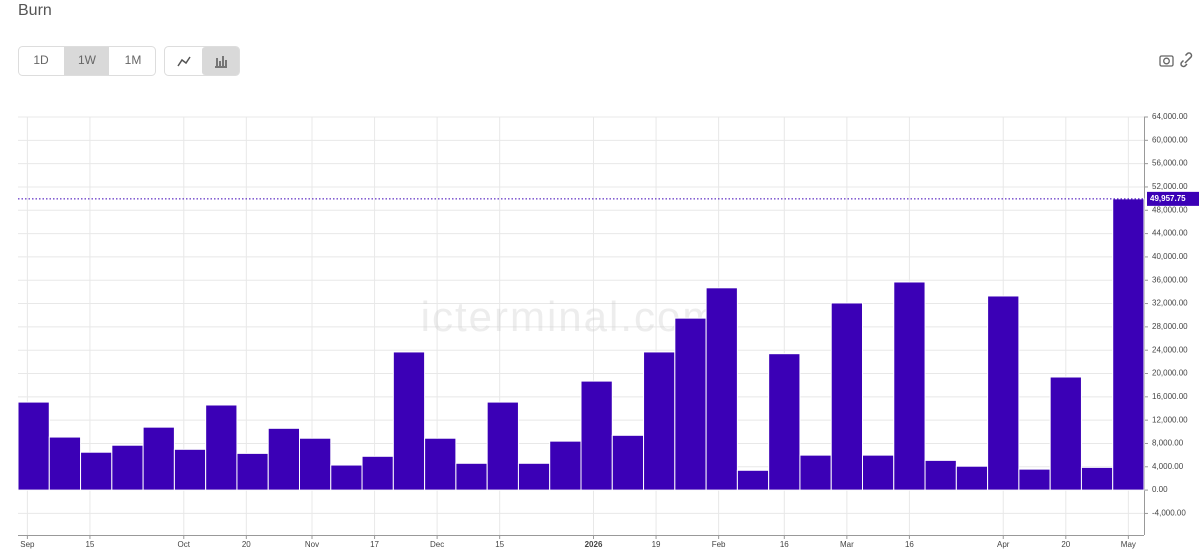 The width and height of the screenshot is (1200, 560). Describe the element at coordinates (1168, 466) in the screenshot. I see `y-tick-label: 4,000.00` at that location.